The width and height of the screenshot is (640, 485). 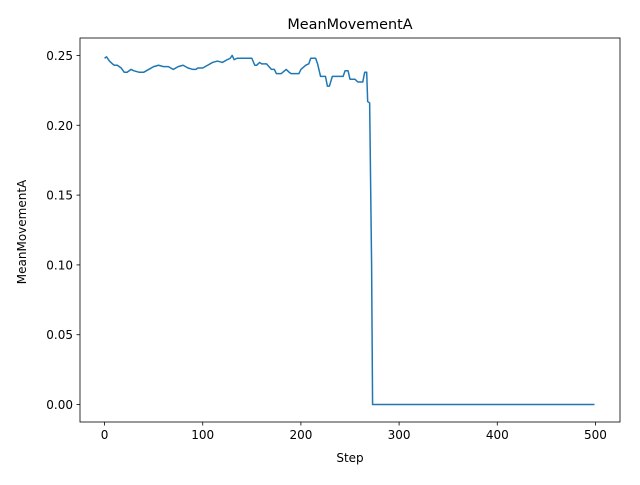 I want to click on x-tick-label: 400, so click(x=497, y=435).